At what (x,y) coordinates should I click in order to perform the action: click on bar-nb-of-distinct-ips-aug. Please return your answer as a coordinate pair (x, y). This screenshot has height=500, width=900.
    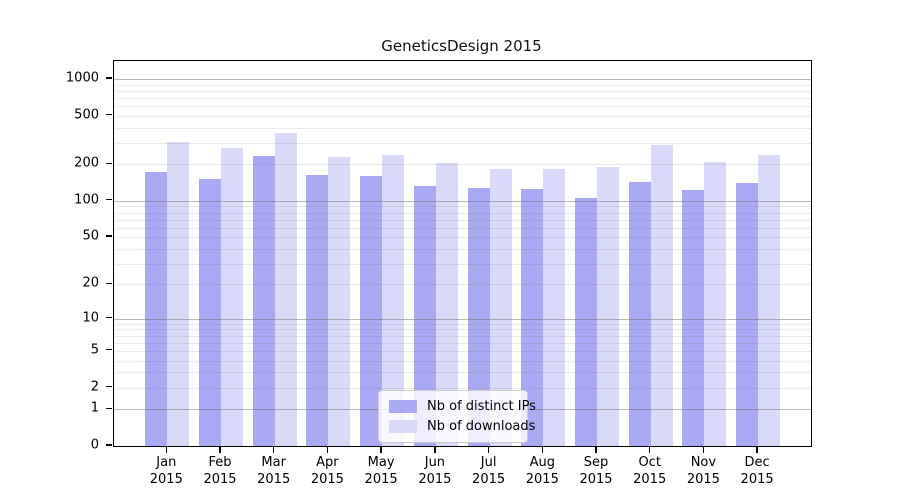
    Looking at the image, I should click on (532, 317).